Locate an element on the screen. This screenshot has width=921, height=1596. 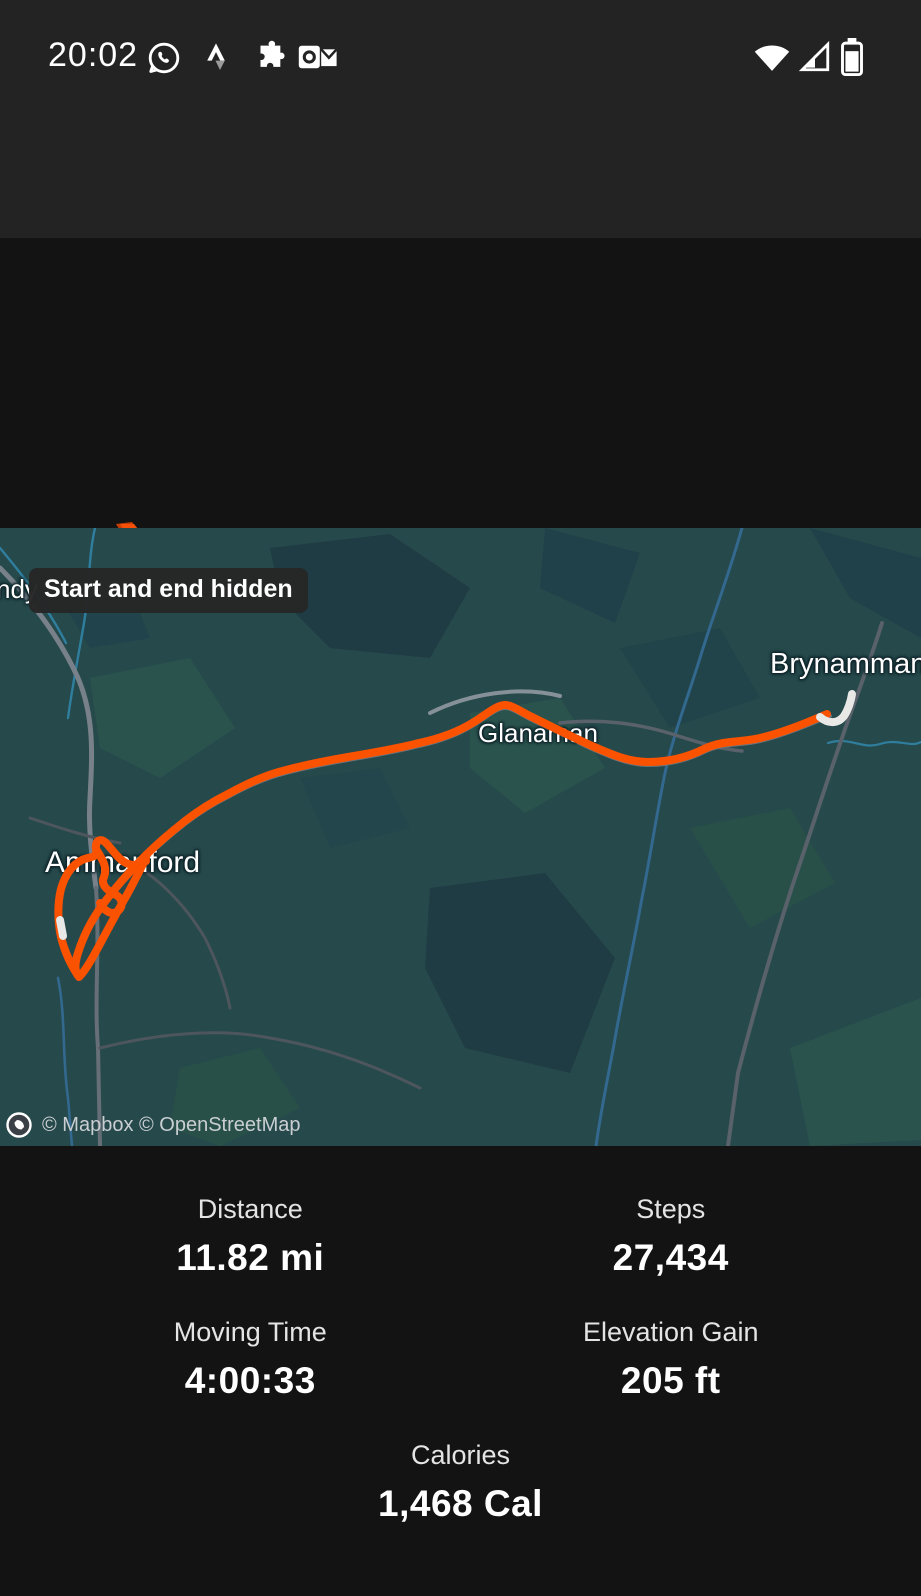
header: Walk is located at coordinates (460, 252).